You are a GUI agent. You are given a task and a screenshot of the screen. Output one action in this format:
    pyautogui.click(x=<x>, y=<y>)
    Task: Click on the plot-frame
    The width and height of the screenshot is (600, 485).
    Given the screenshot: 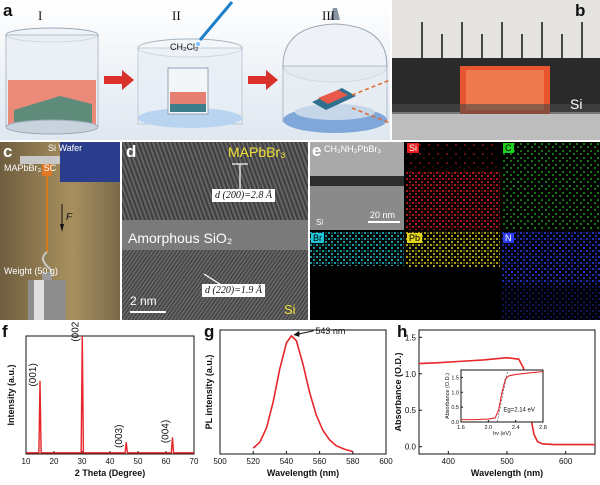 What is the action you would take?
    pyautogui.click(x=303, y=392)
    